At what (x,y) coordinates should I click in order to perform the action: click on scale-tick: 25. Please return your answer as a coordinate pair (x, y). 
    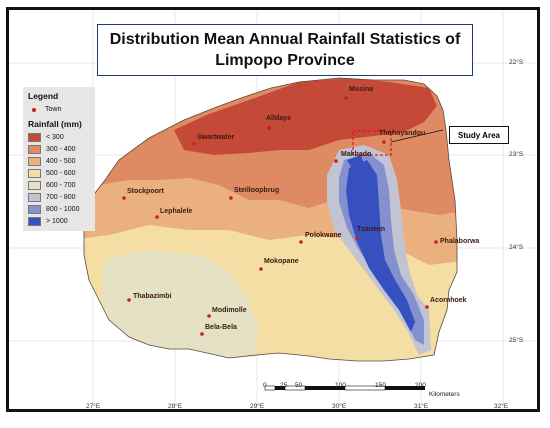
    Looking at the image, I should click on (284, 385).